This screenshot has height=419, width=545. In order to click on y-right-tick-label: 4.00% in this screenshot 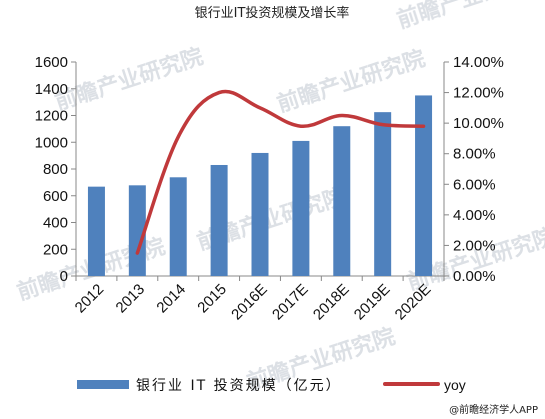, I will do `click(474, 215)`.